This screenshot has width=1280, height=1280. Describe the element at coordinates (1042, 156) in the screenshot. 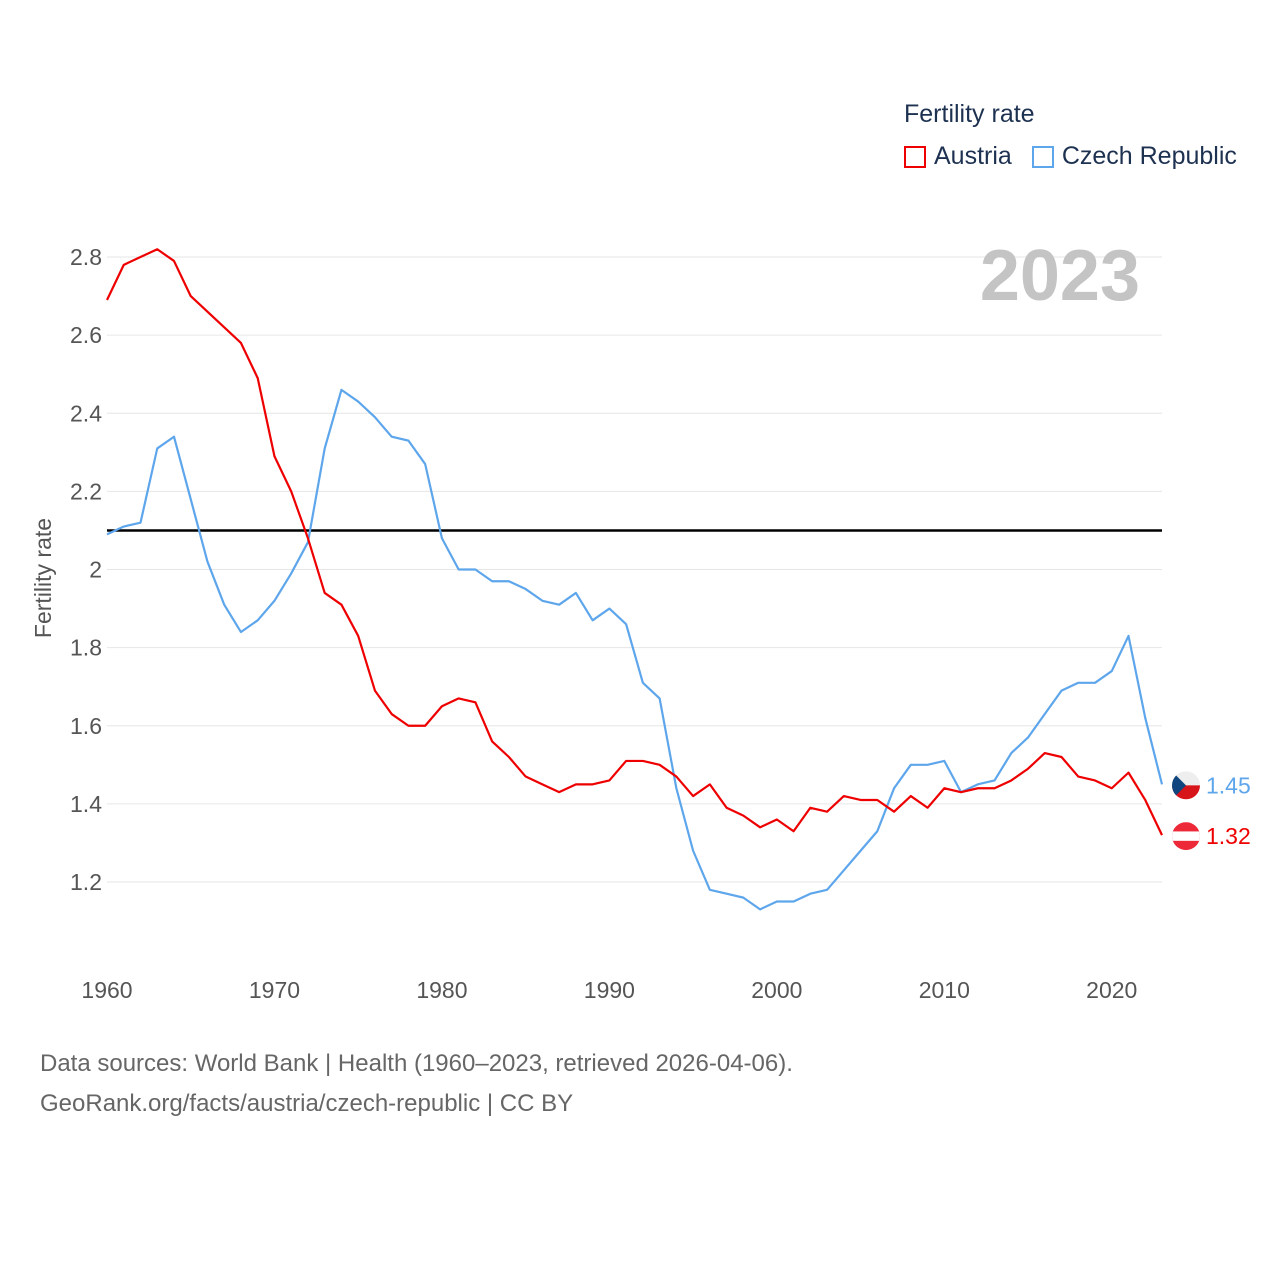

I see `legend-swatch-czech-republic` at that location.